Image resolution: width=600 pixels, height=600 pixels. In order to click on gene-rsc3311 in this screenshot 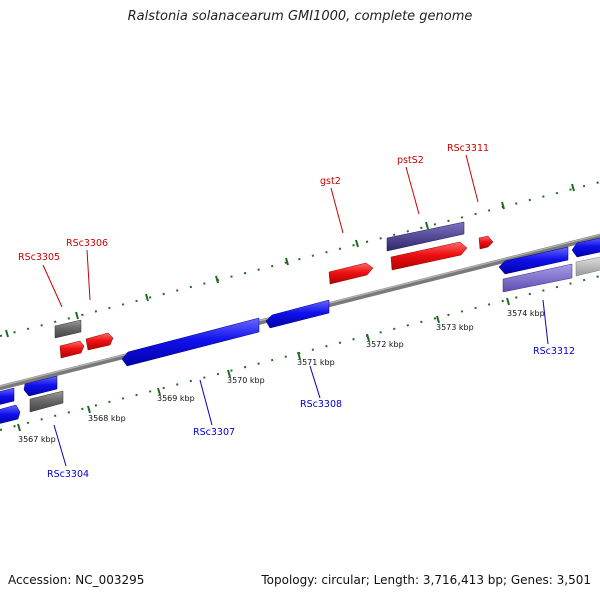, I will do `click(486, 242)`.